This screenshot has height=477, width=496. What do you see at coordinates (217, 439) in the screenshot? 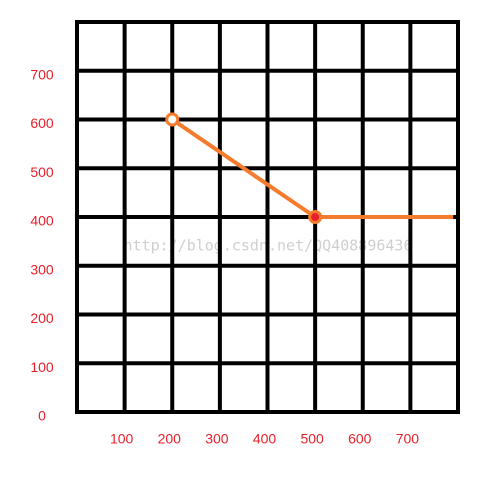
I see `x-tick-label: 300` at bounding box center [217, 439].